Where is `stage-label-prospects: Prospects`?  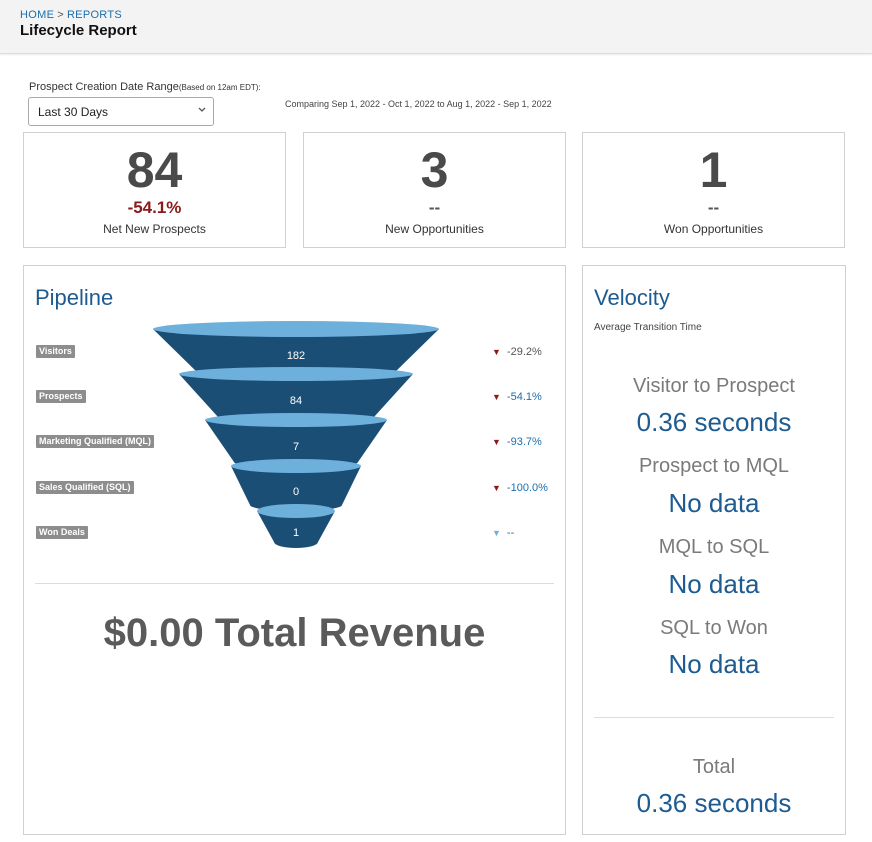 stage-label-prospects: Prospects is located at coordinates (61, 396).